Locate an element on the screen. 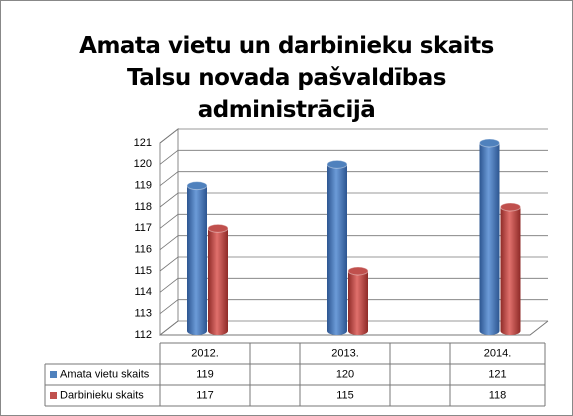 This screenshot has height=416, width=573. x-tick-label: 2013. is located at coordinates (345, 353).